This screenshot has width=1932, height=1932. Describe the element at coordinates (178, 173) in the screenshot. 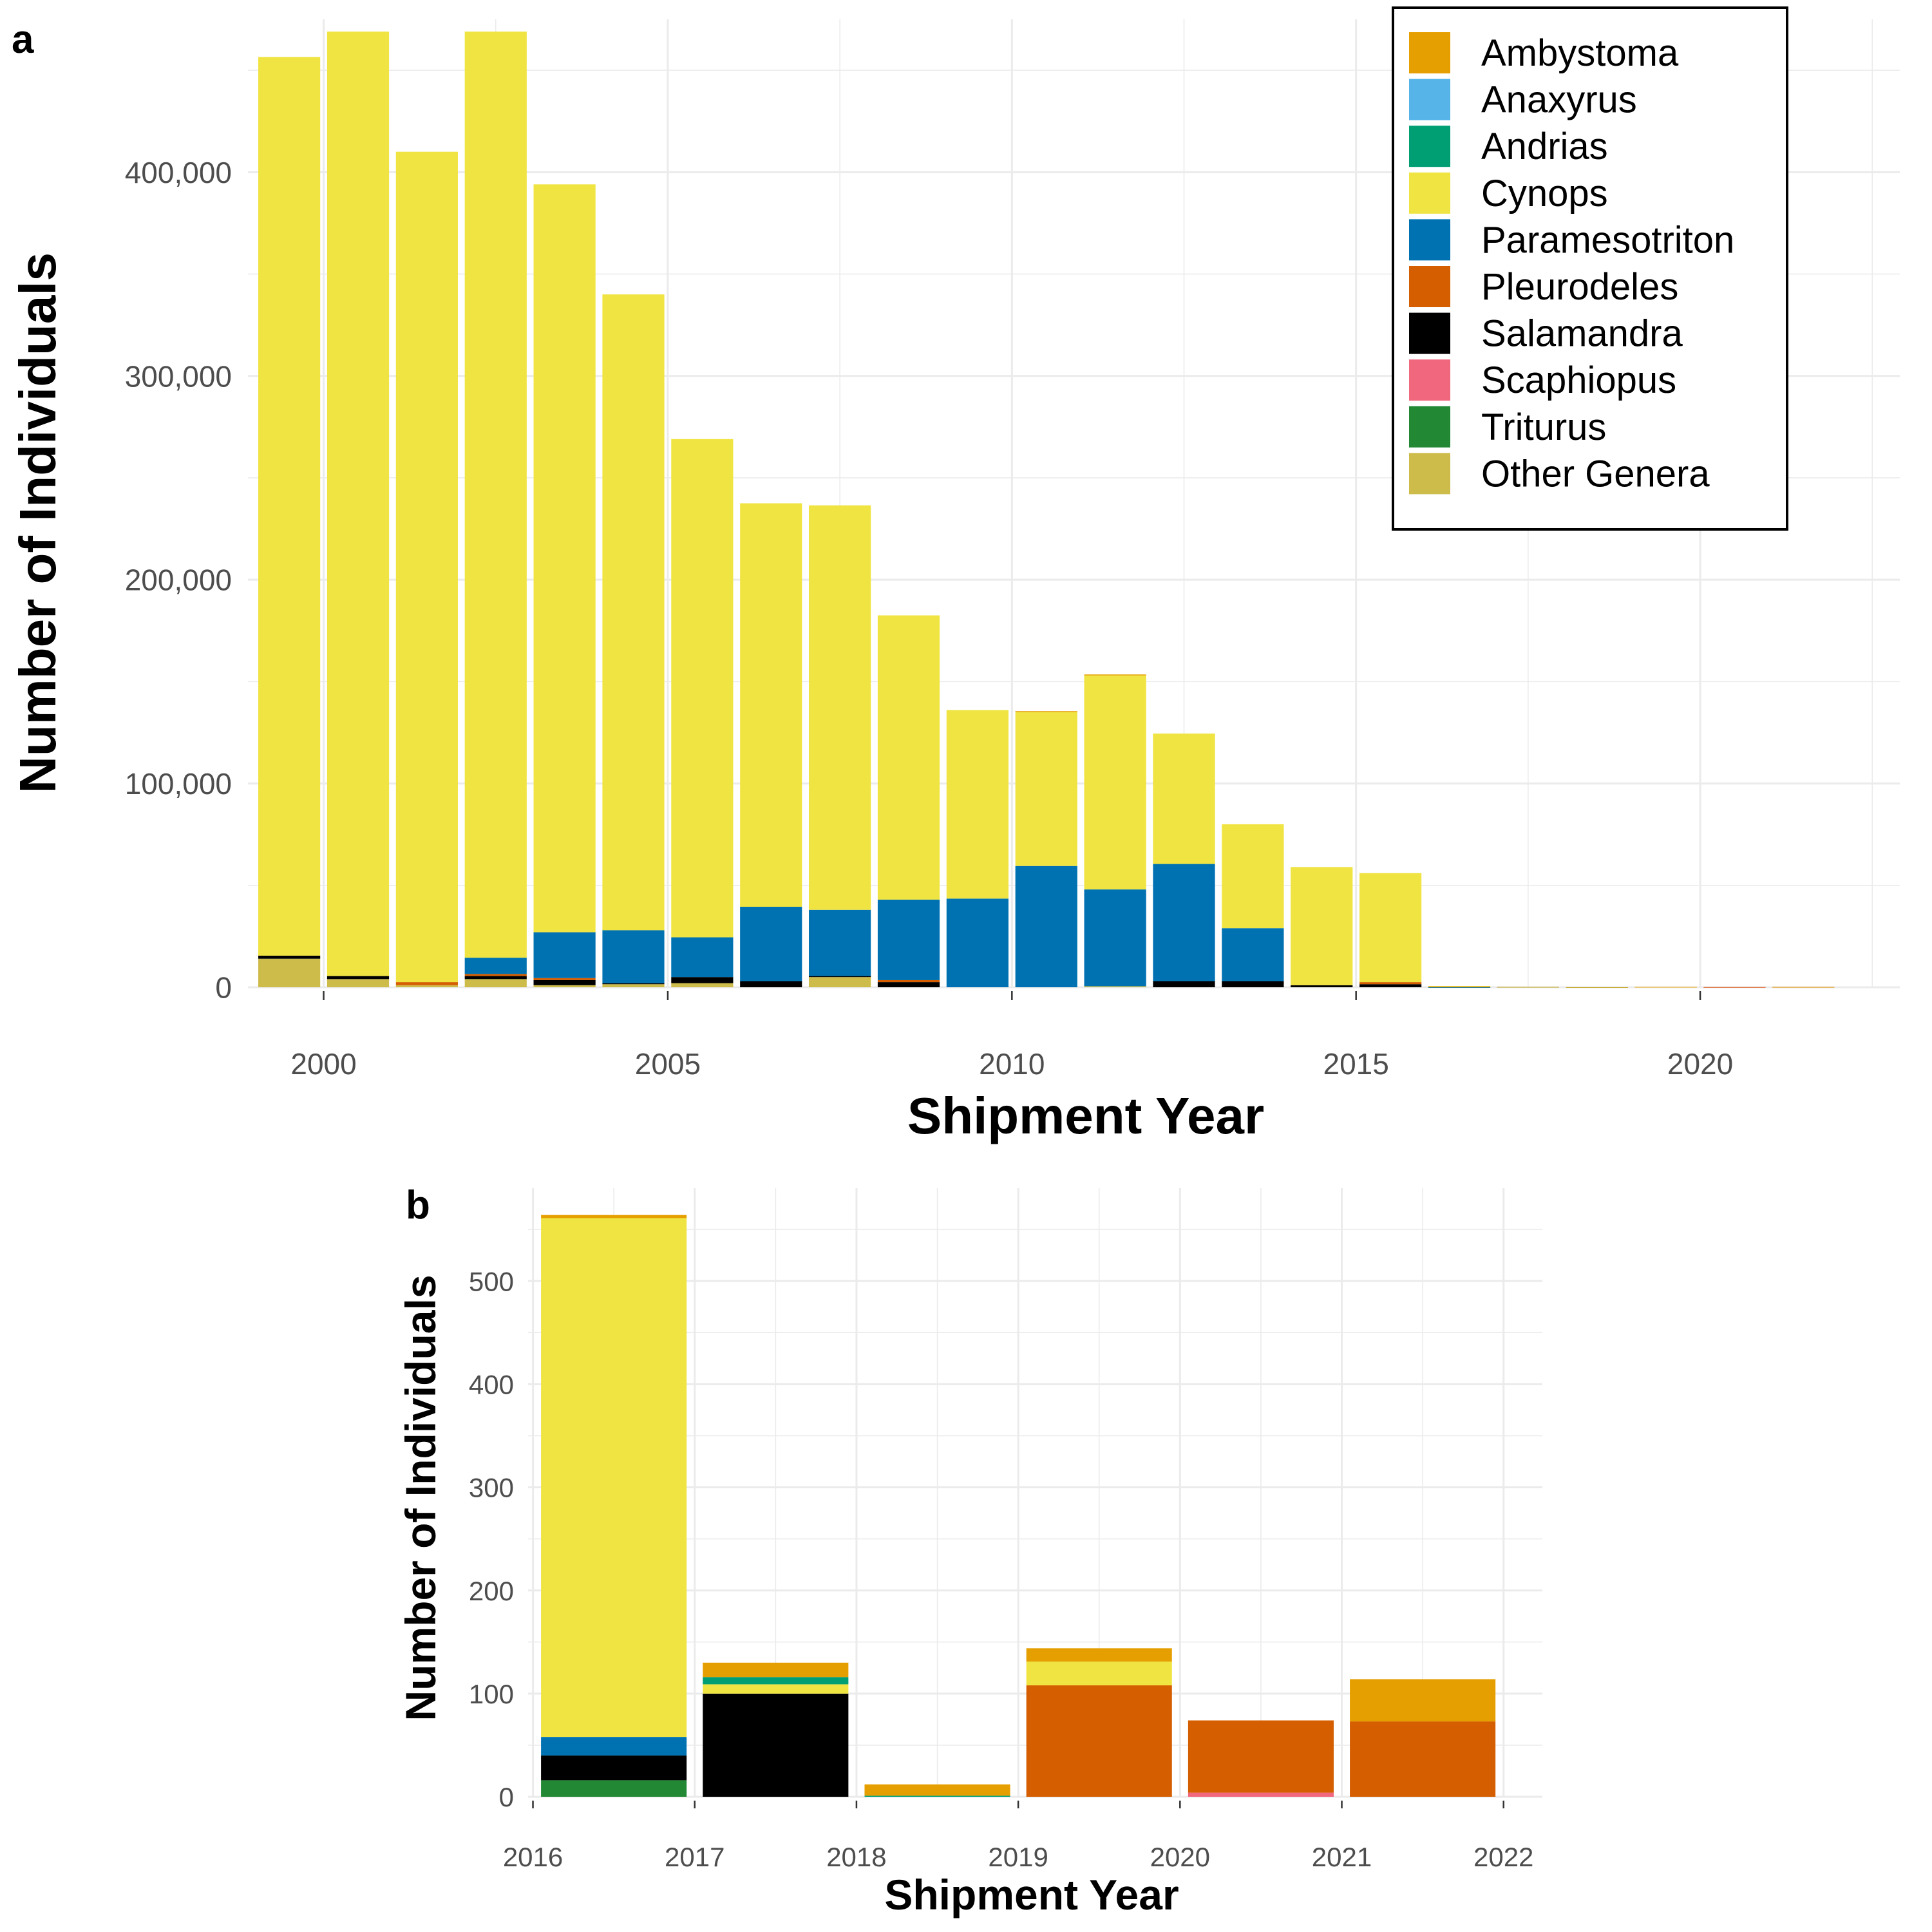

I see `y-tick-label: 400,000` at that location.